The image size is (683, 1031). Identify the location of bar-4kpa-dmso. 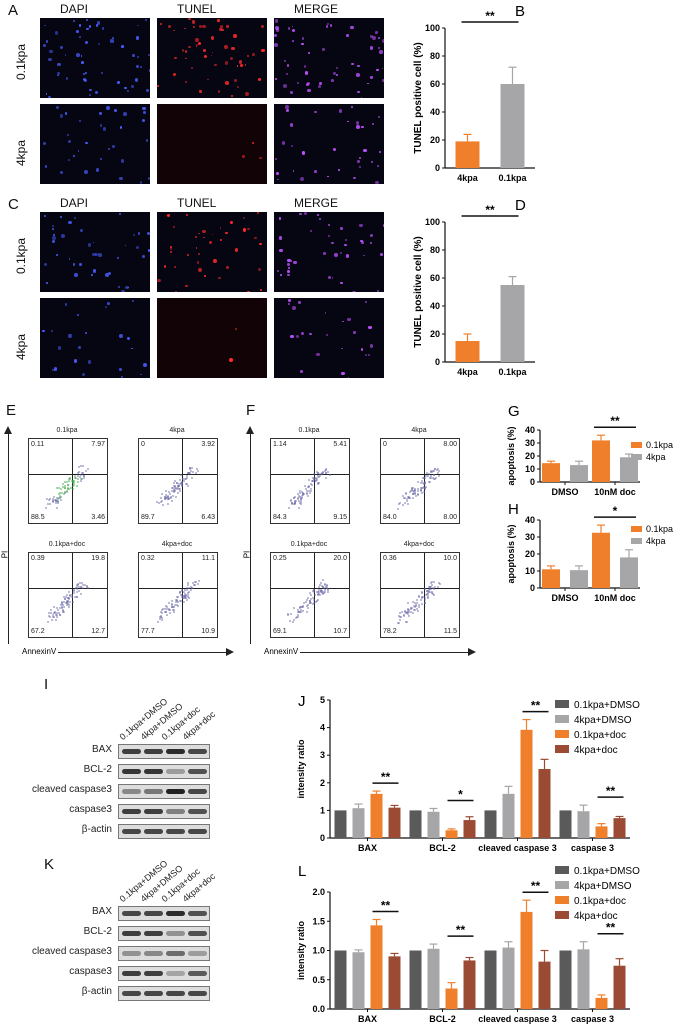
(433, 978).